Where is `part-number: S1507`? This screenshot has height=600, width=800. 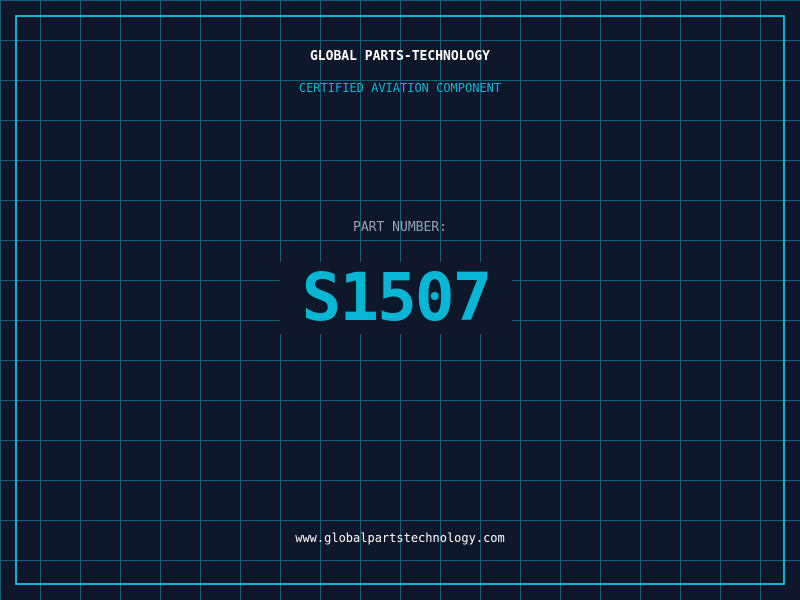
part-number: S1507 is located at coordinates (396, 298).